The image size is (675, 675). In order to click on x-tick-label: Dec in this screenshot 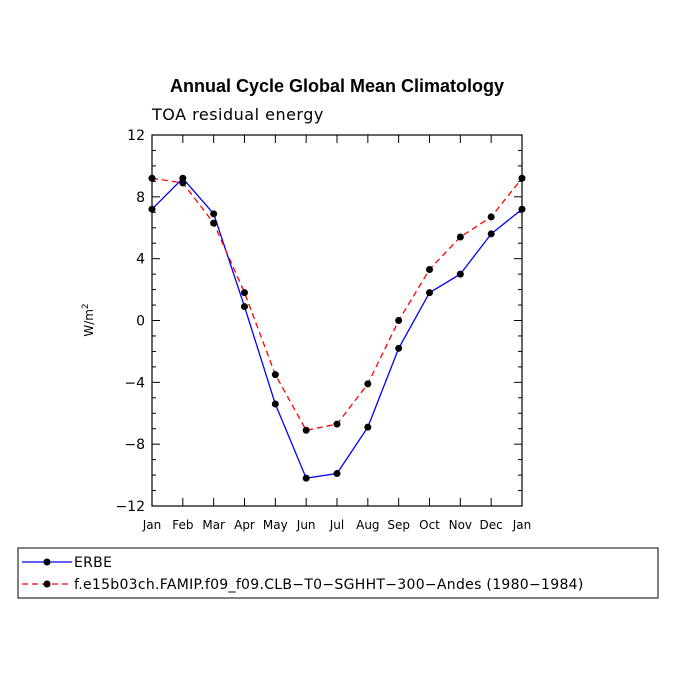, I will do `click(491, 525)`.